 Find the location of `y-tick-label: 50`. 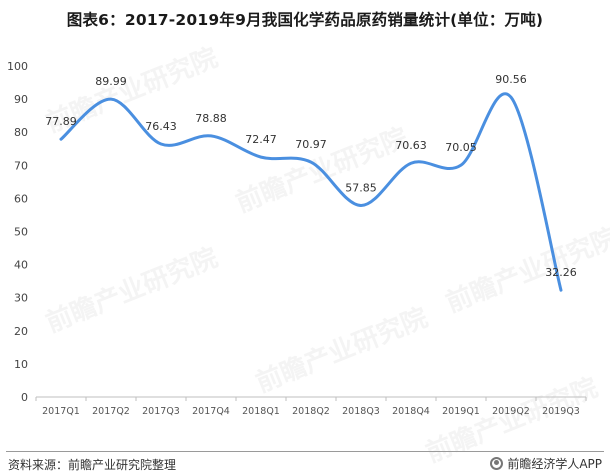

y-tick-label: 50 is located at coordinates (21, 232).